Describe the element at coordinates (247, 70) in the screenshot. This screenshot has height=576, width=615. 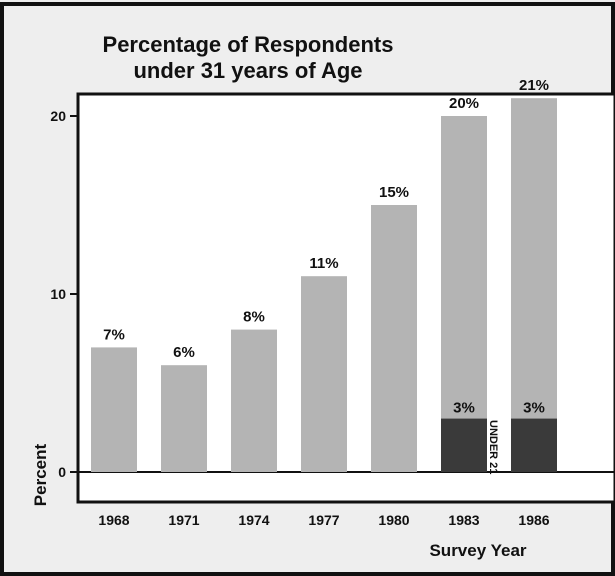
I see `chart-title-line-2: under 31 years of Age` at that location.